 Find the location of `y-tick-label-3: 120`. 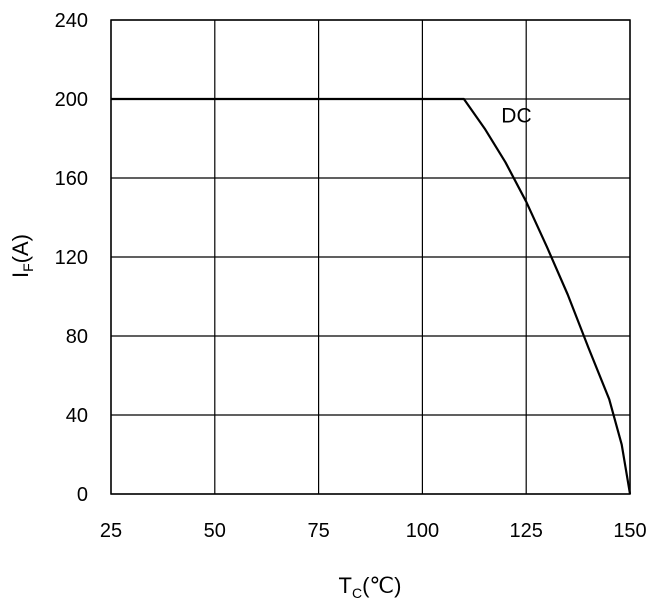

y-tick-label-3: 120 is located at coordinates (71, 258).